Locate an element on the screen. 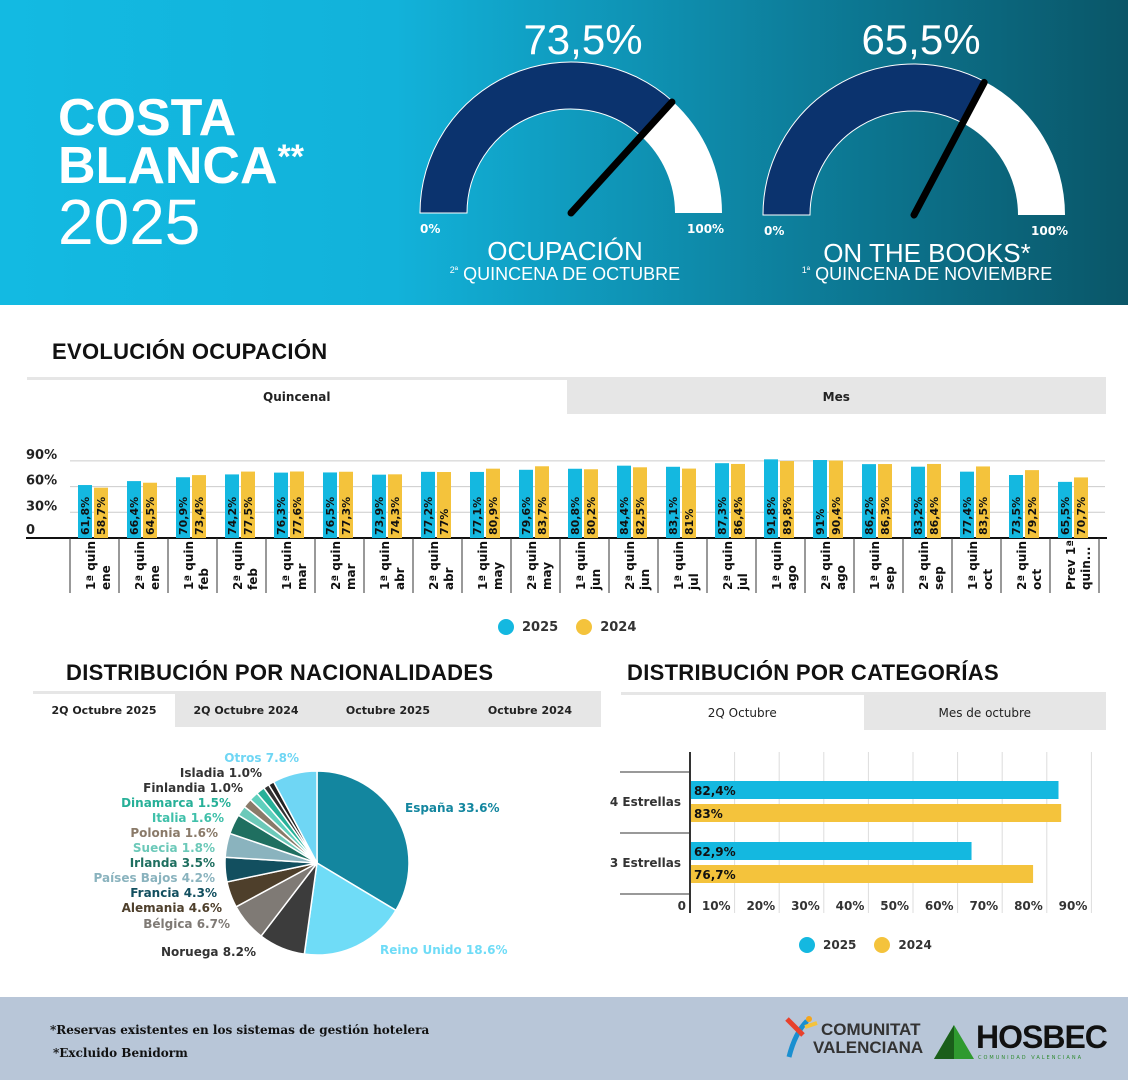 This screenshot has width=1128, height=1080. category-label-line2: may is located at coordinates (547, 576).